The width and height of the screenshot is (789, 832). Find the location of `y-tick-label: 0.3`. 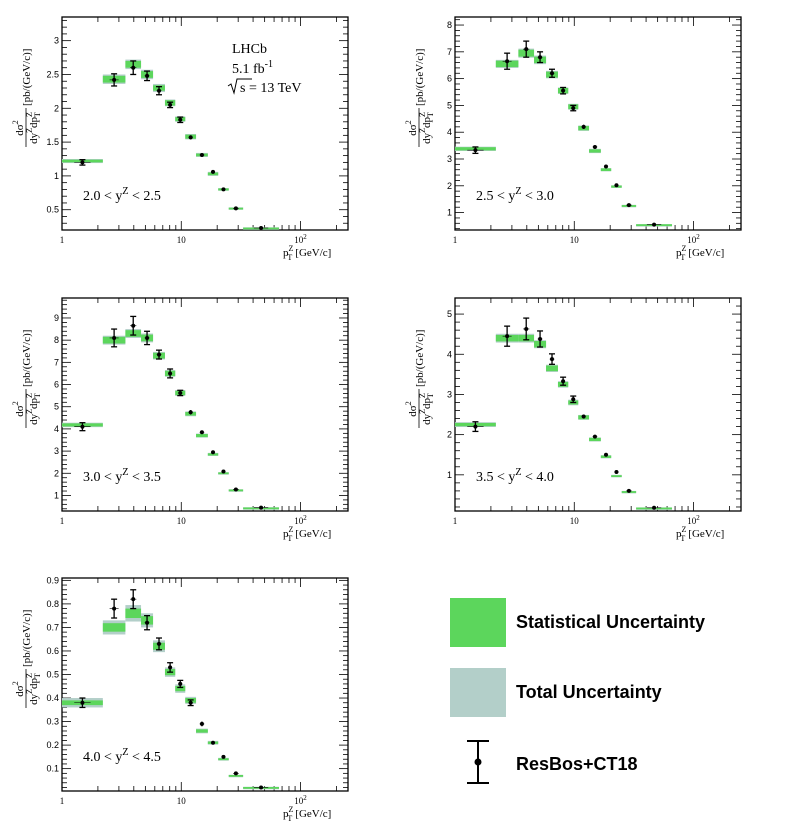

y-tick-label: 0.3 is located at coordinates (52, 722).